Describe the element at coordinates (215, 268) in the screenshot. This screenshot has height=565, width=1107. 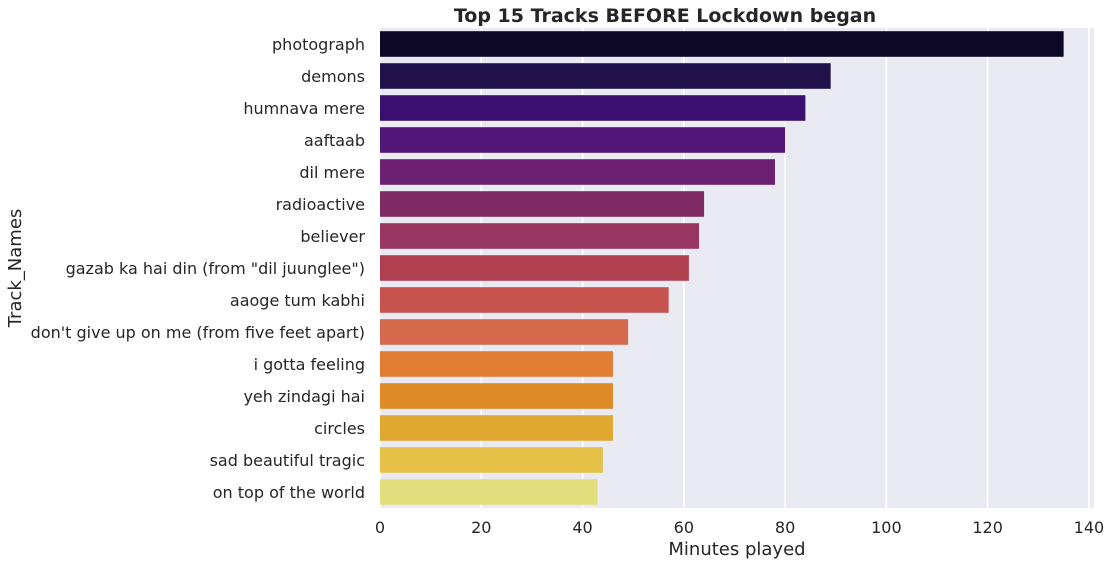
I see `category-label: gazab ka hai din (from "dil juunglee")` at that location.